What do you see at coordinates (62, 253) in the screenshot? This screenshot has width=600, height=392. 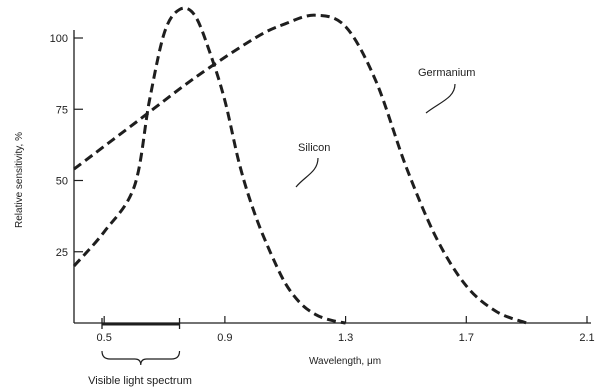 I see `y-tick-label-25: 25` at bounding box center [62, 253].